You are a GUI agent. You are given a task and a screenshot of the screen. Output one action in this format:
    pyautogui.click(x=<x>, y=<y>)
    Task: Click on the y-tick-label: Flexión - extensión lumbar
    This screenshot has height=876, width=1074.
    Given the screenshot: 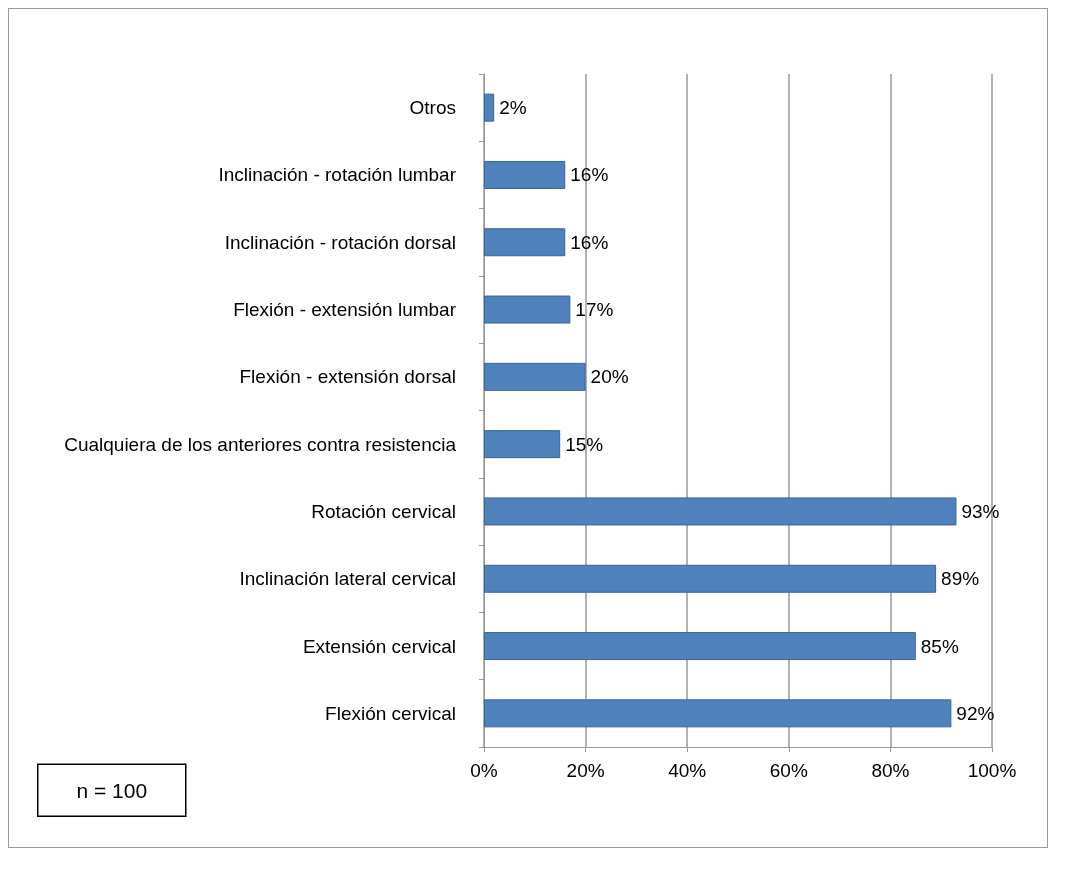 What is the action you would take?
    pyautogui.click(x=345, y=310)
    